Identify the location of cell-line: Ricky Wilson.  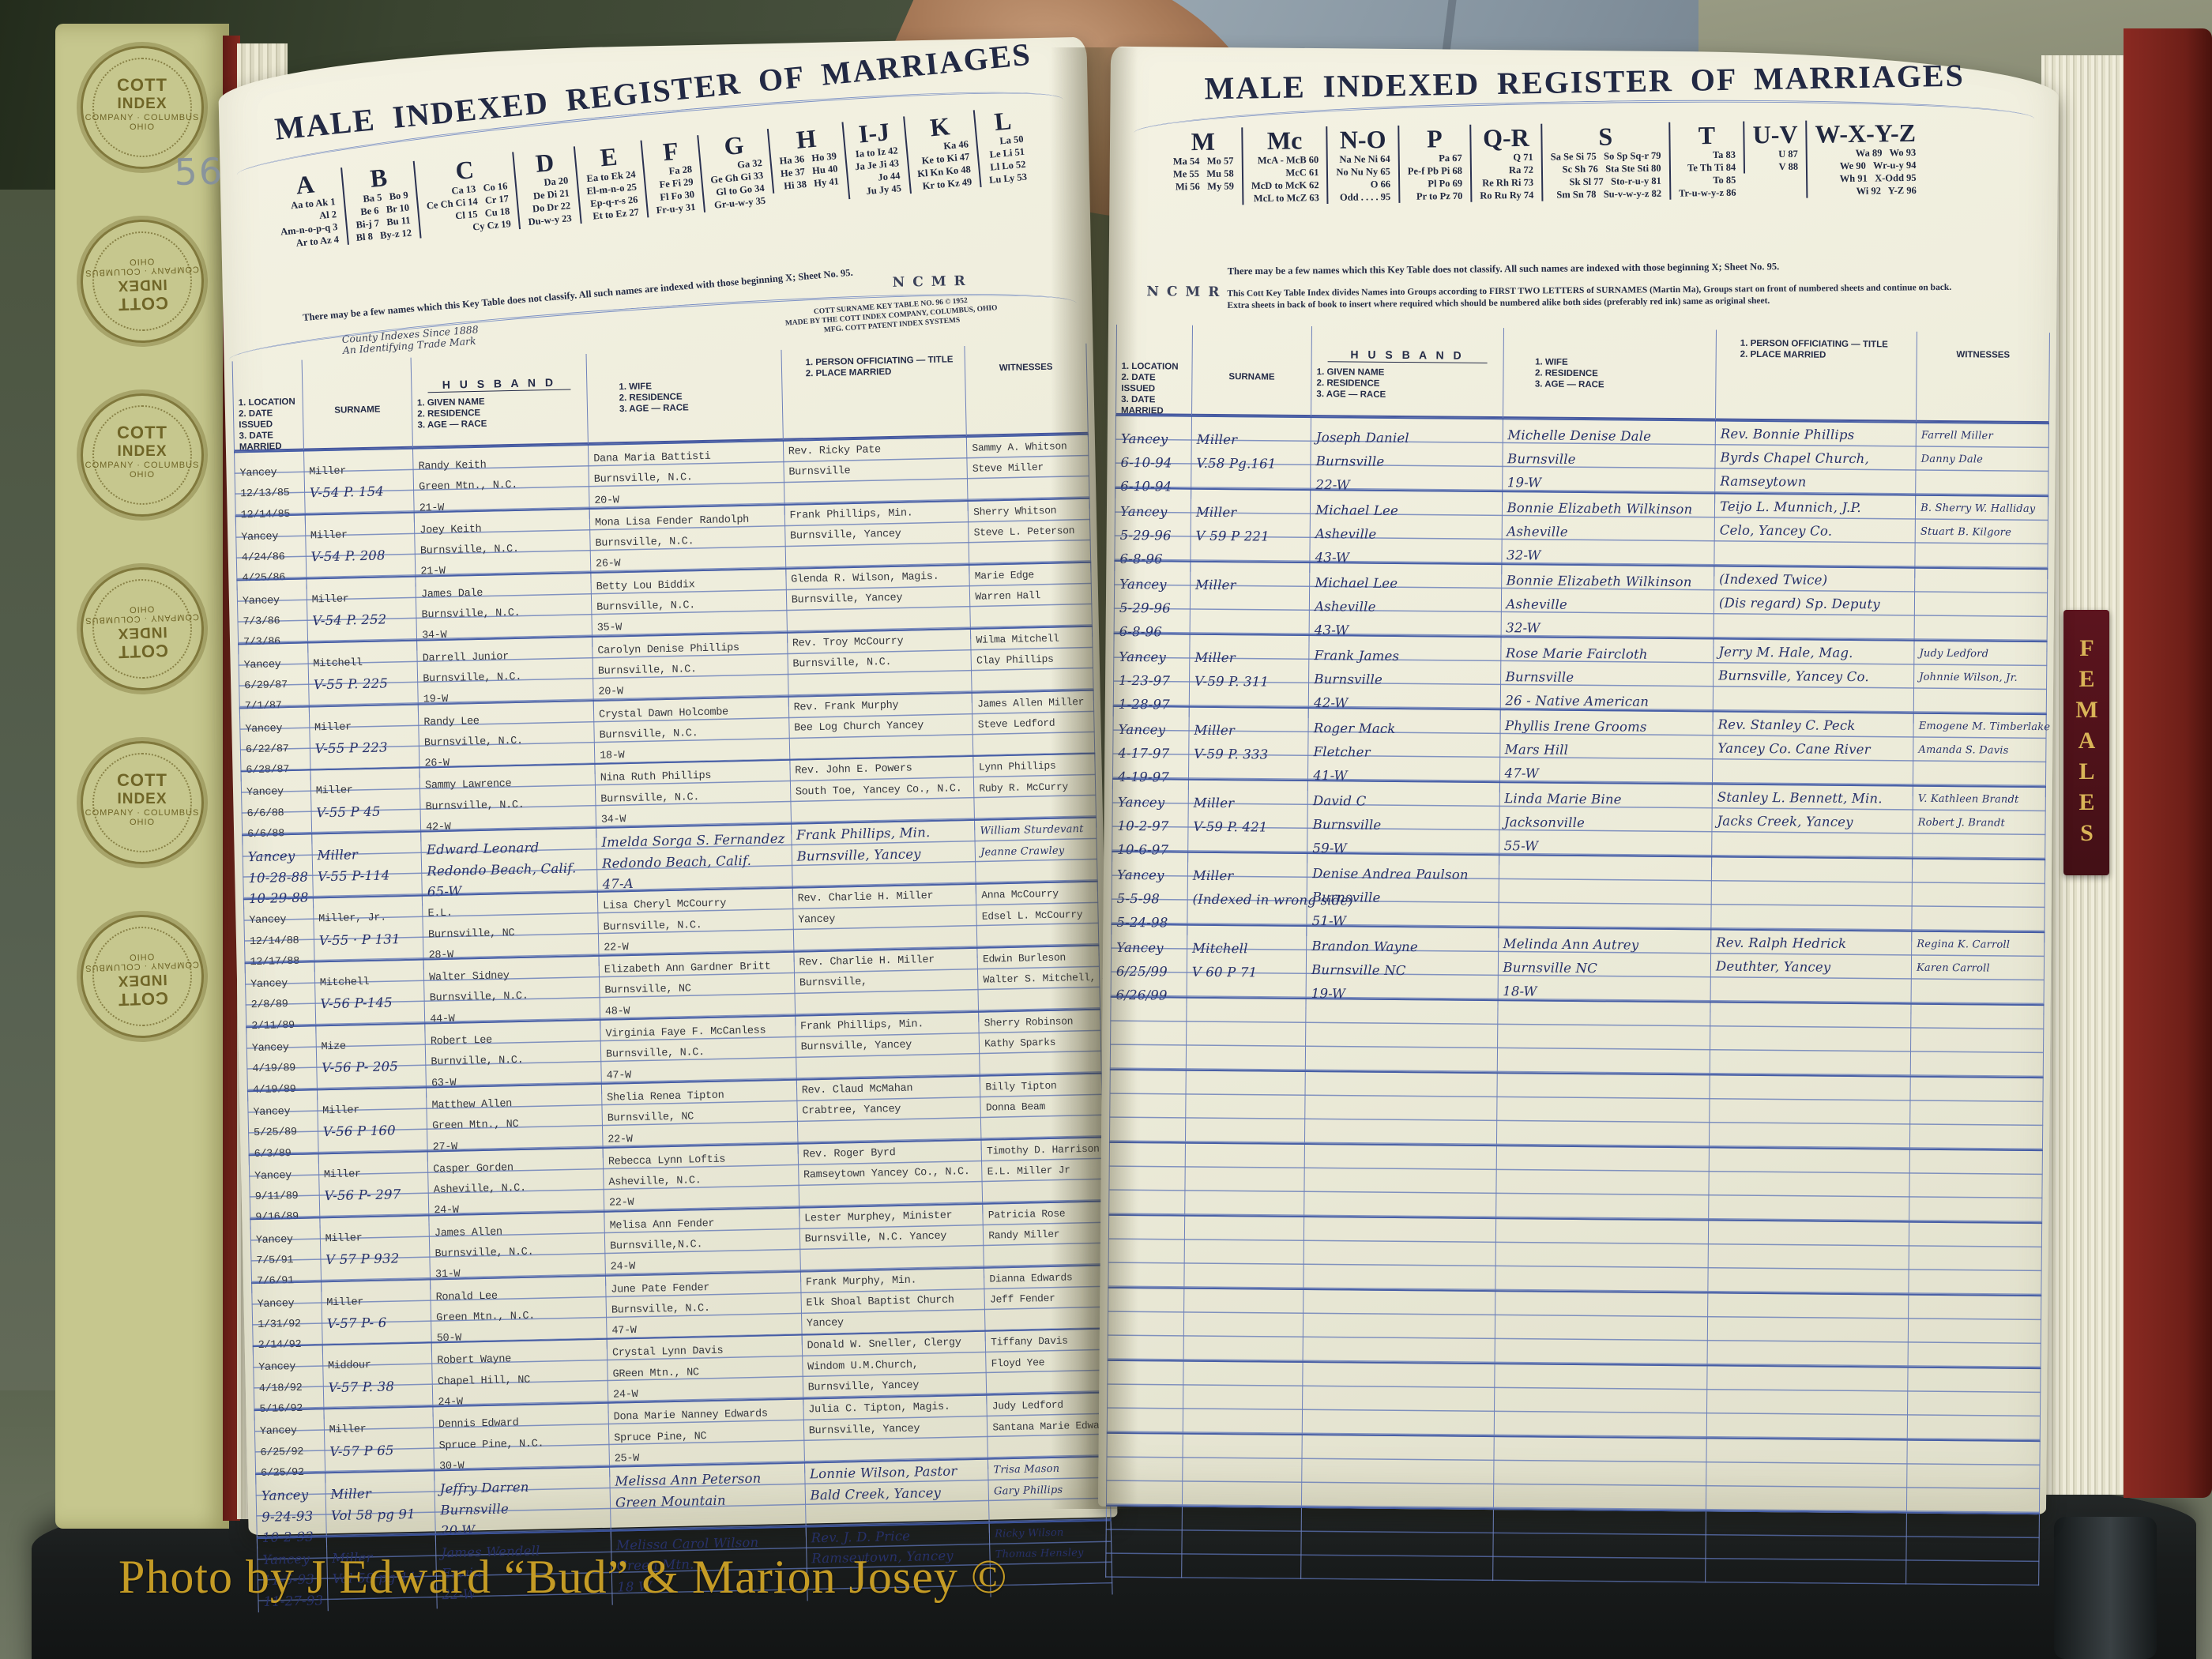
(1030, 1533).